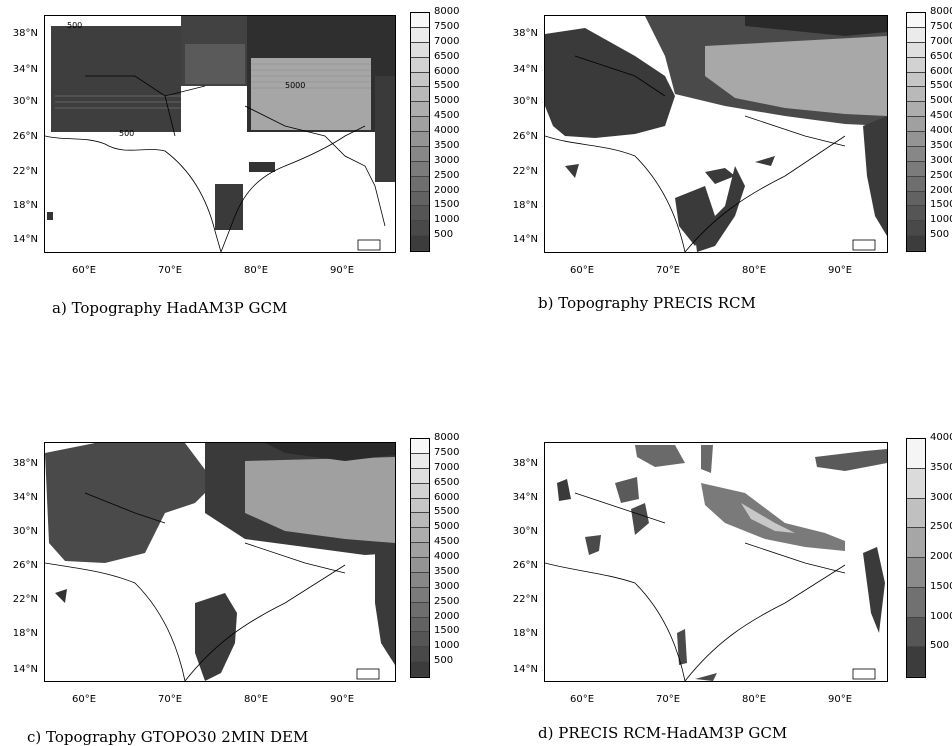 Image resolution: width=952 pixels, height=746 pixels. I want to click on contour-label: 500, so click(74, 25).